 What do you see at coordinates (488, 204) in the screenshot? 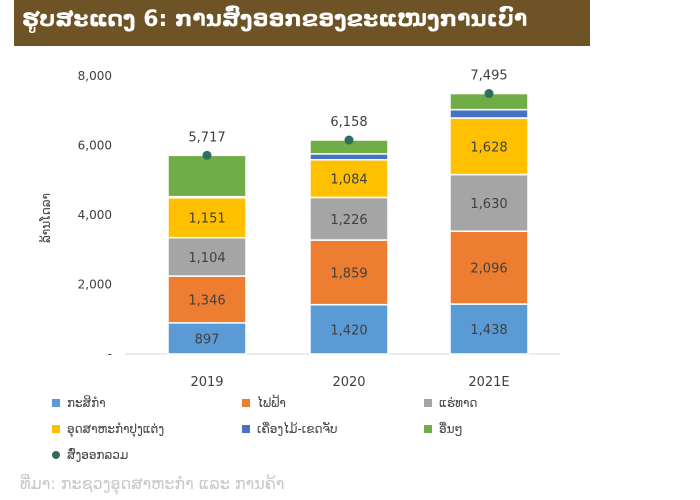
I see `bar-value-label: 1,630` at bounding box center [488, 204].